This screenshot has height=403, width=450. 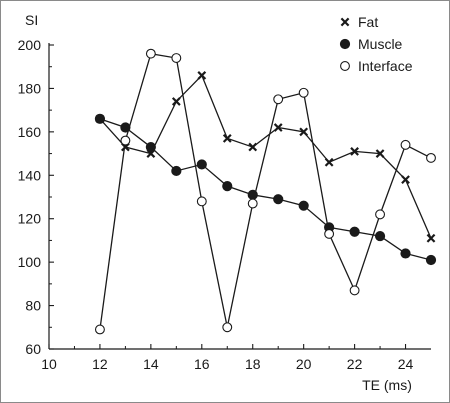 What do you see at coordinates (30, 45) in the screenshot?
I see `y-tick-label: 200` at bounding box center [30, 45].